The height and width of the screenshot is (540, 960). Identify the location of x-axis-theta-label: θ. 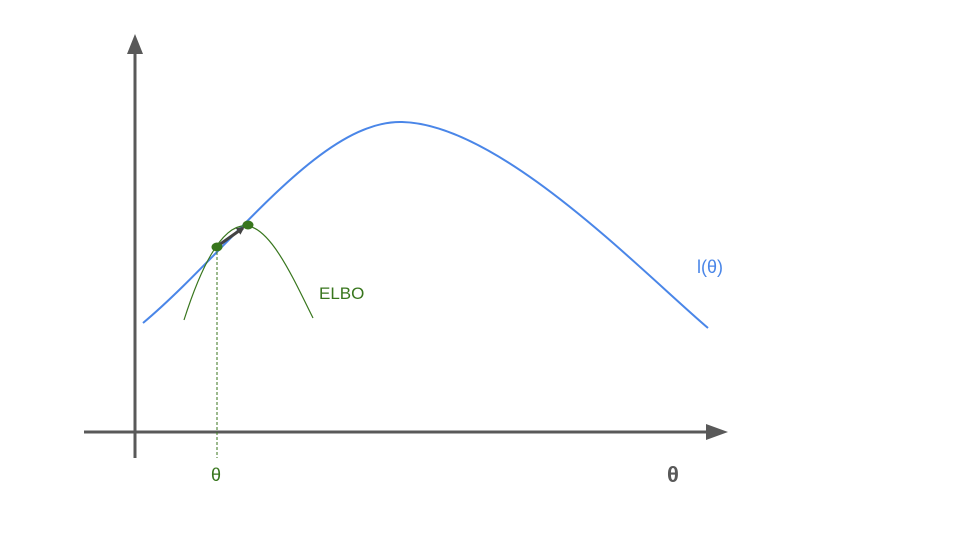
(673, 474).